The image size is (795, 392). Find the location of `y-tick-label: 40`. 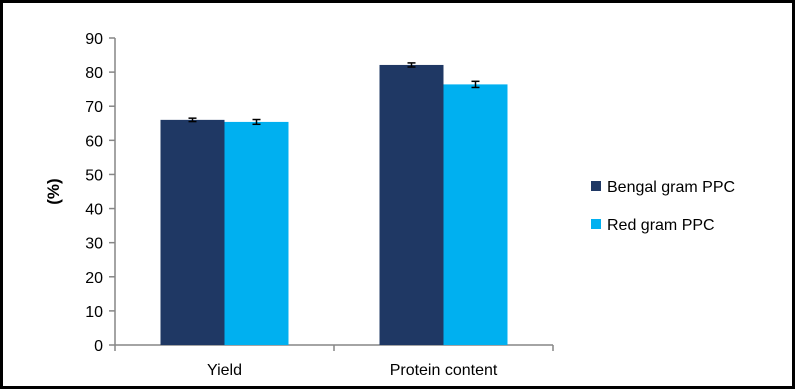

y-tick-label: 40 is located at coordinates (94, 210).